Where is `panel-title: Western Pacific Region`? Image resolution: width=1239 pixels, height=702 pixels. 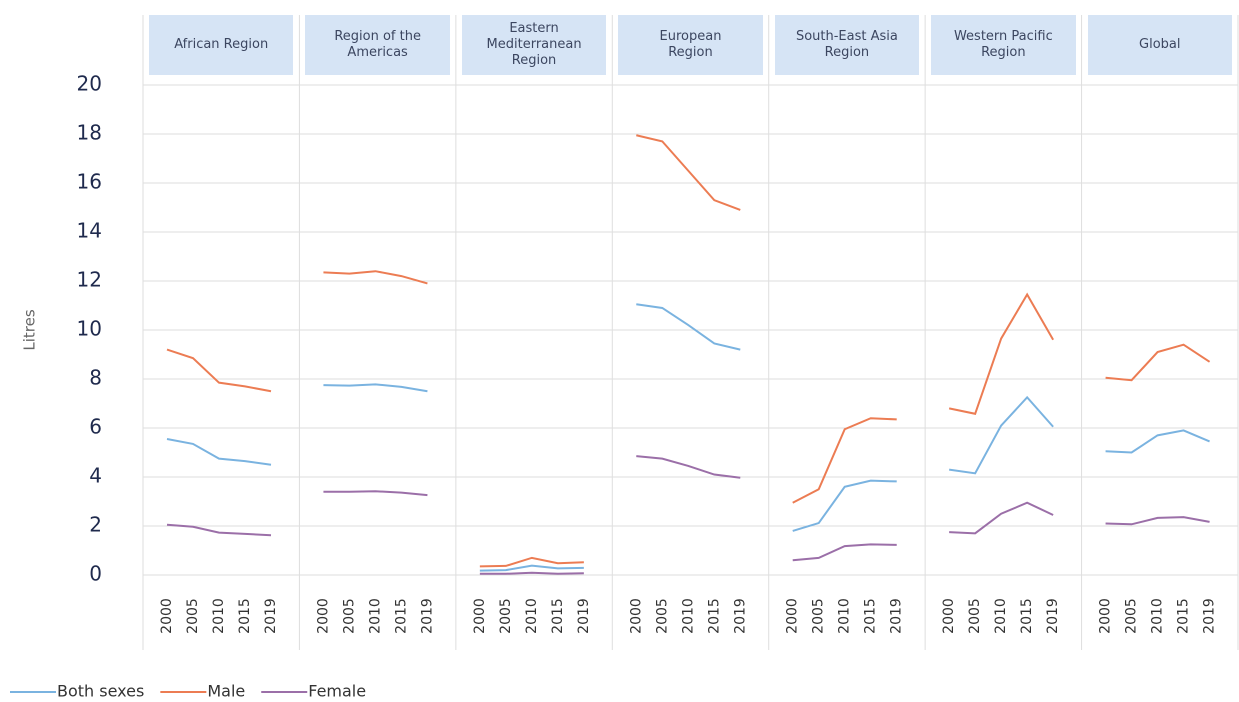
panel-title: Western Pacific Region is located at coordinates (1003, 45).